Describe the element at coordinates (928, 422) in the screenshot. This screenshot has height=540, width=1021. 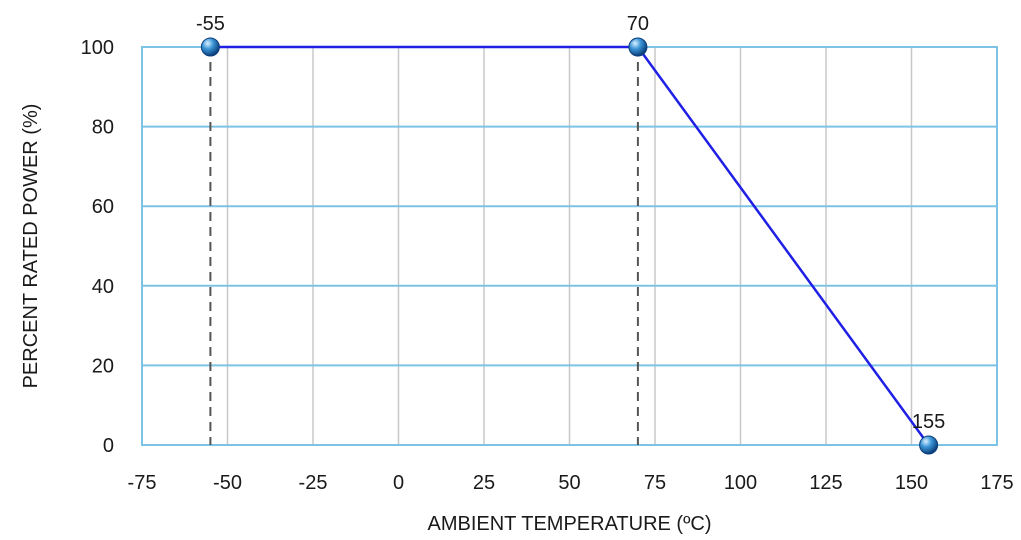
I see `data-label: 155` at that location.